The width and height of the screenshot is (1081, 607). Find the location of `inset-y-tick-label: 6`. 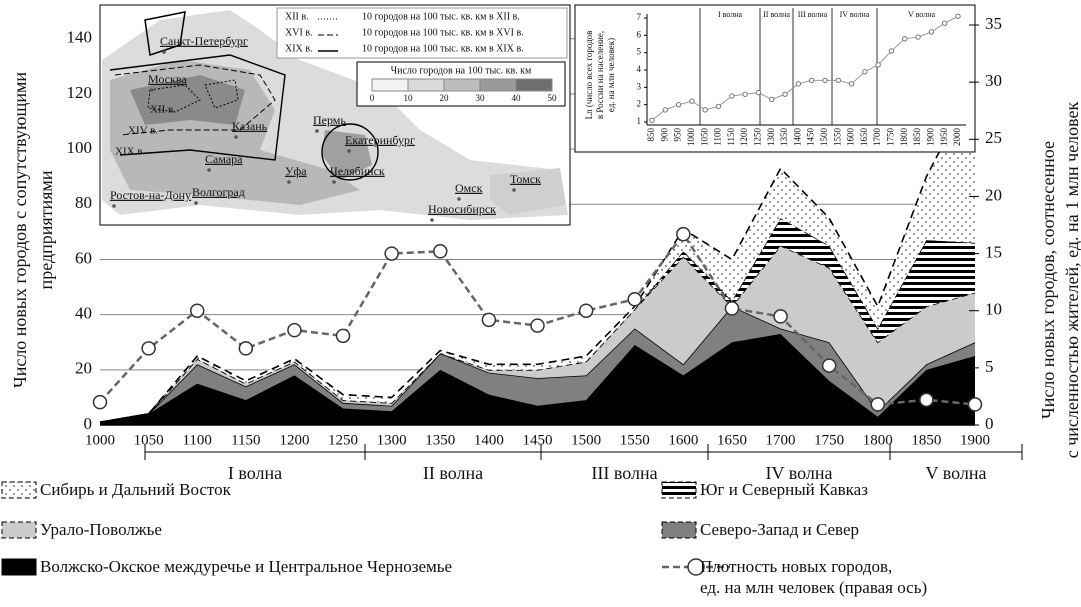

inset-y-tick-label: 6 is located at coordinates (639, 34).